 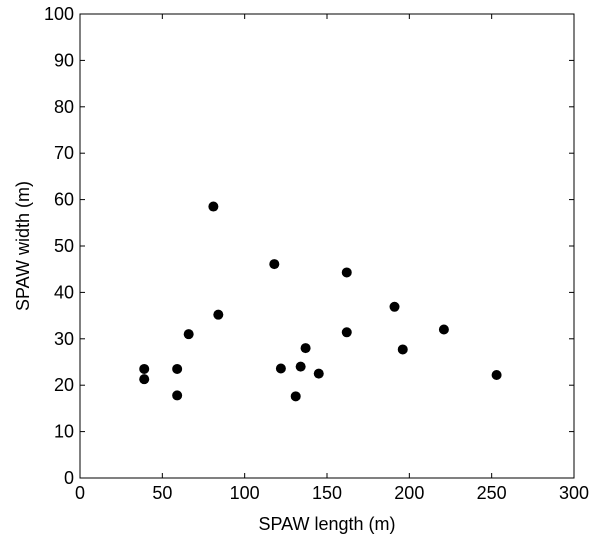 I want to click on y-tick-label: 100, so click(x=59, y=14).